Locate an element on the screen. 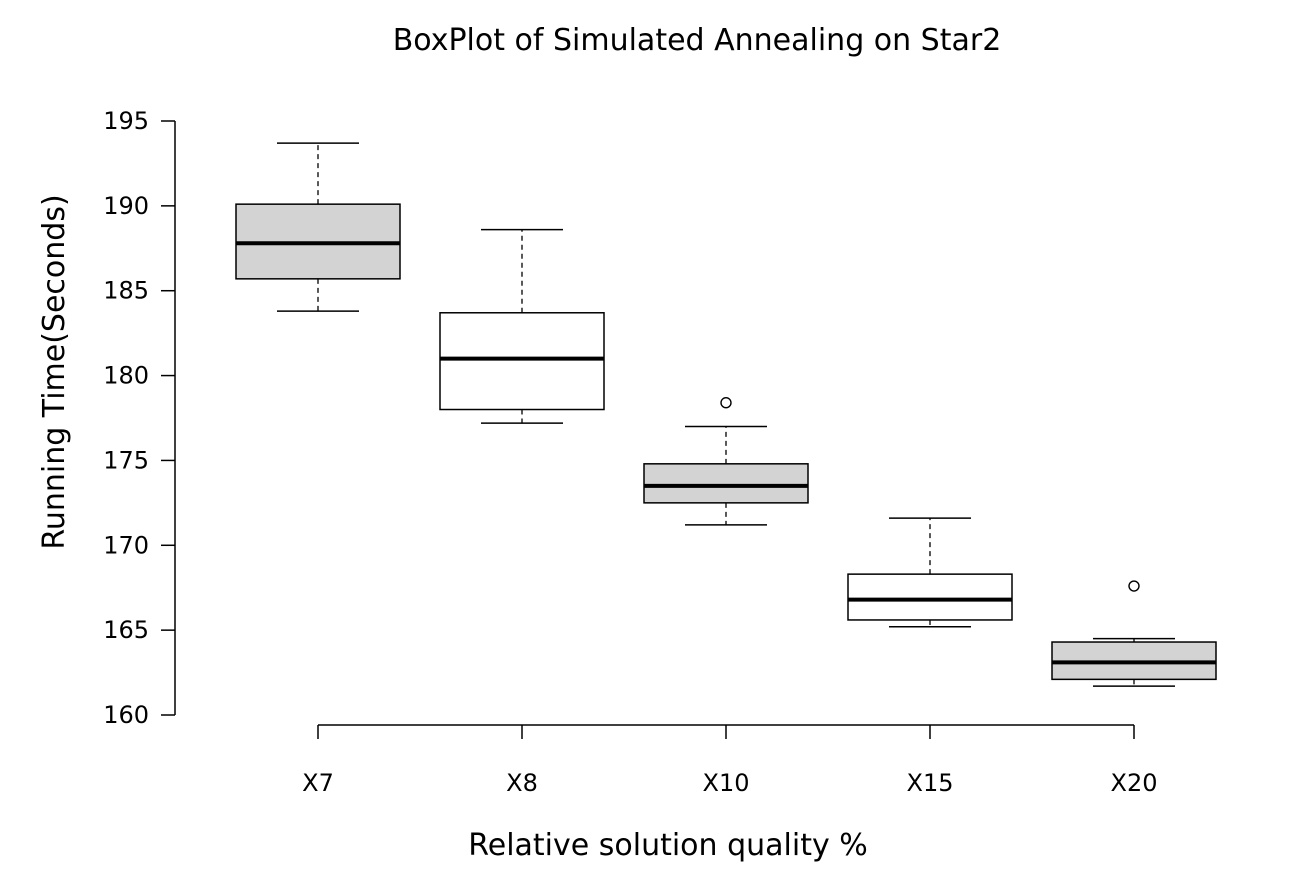  box-x15 is located at coordinates (930, 572).